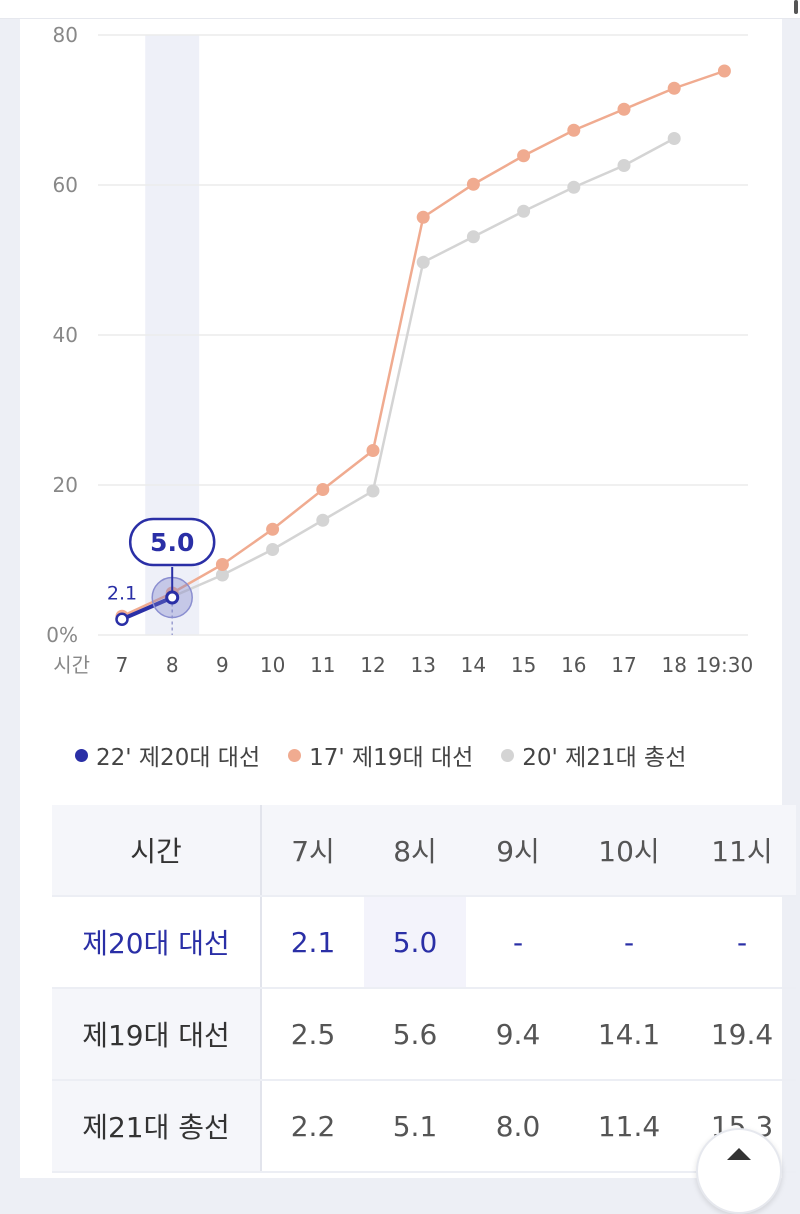 This screenshot has height=1214, width=800. I want to click on y-tick-label: 0%, so click(62, 635).